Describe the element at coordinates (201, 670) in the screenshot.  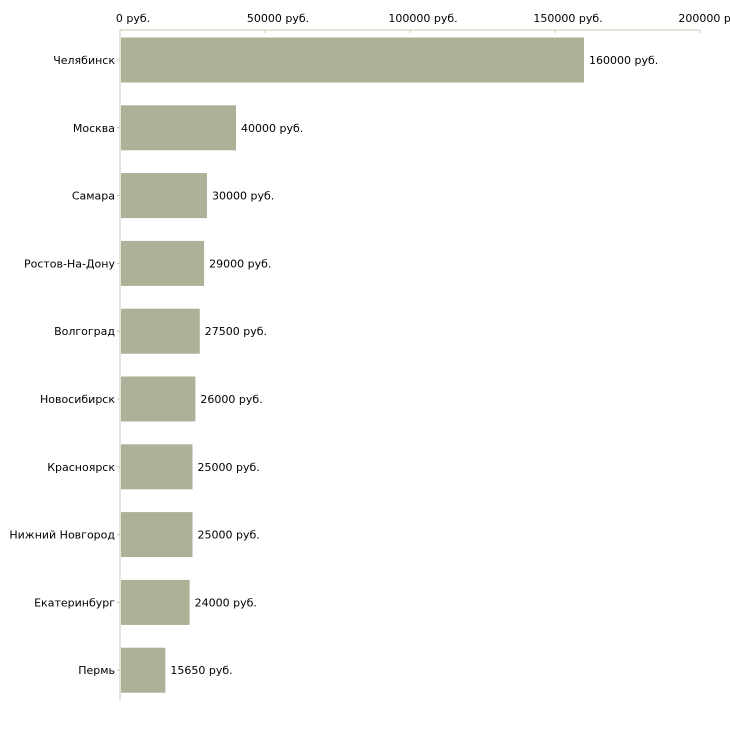
I see `value-label: 15650 руб.` at that location.